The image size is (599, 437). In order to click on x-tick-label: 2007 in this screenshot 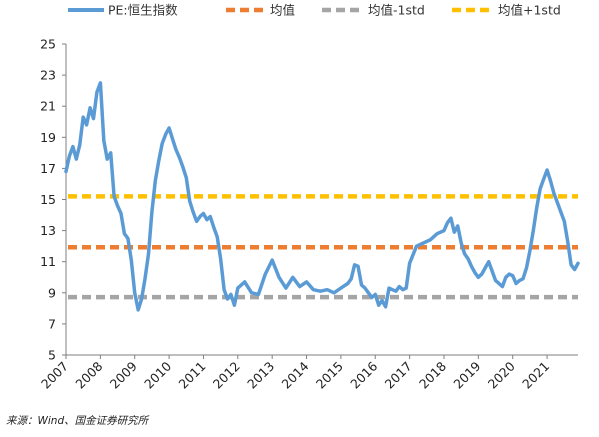, I will do `click(54, 375)`.